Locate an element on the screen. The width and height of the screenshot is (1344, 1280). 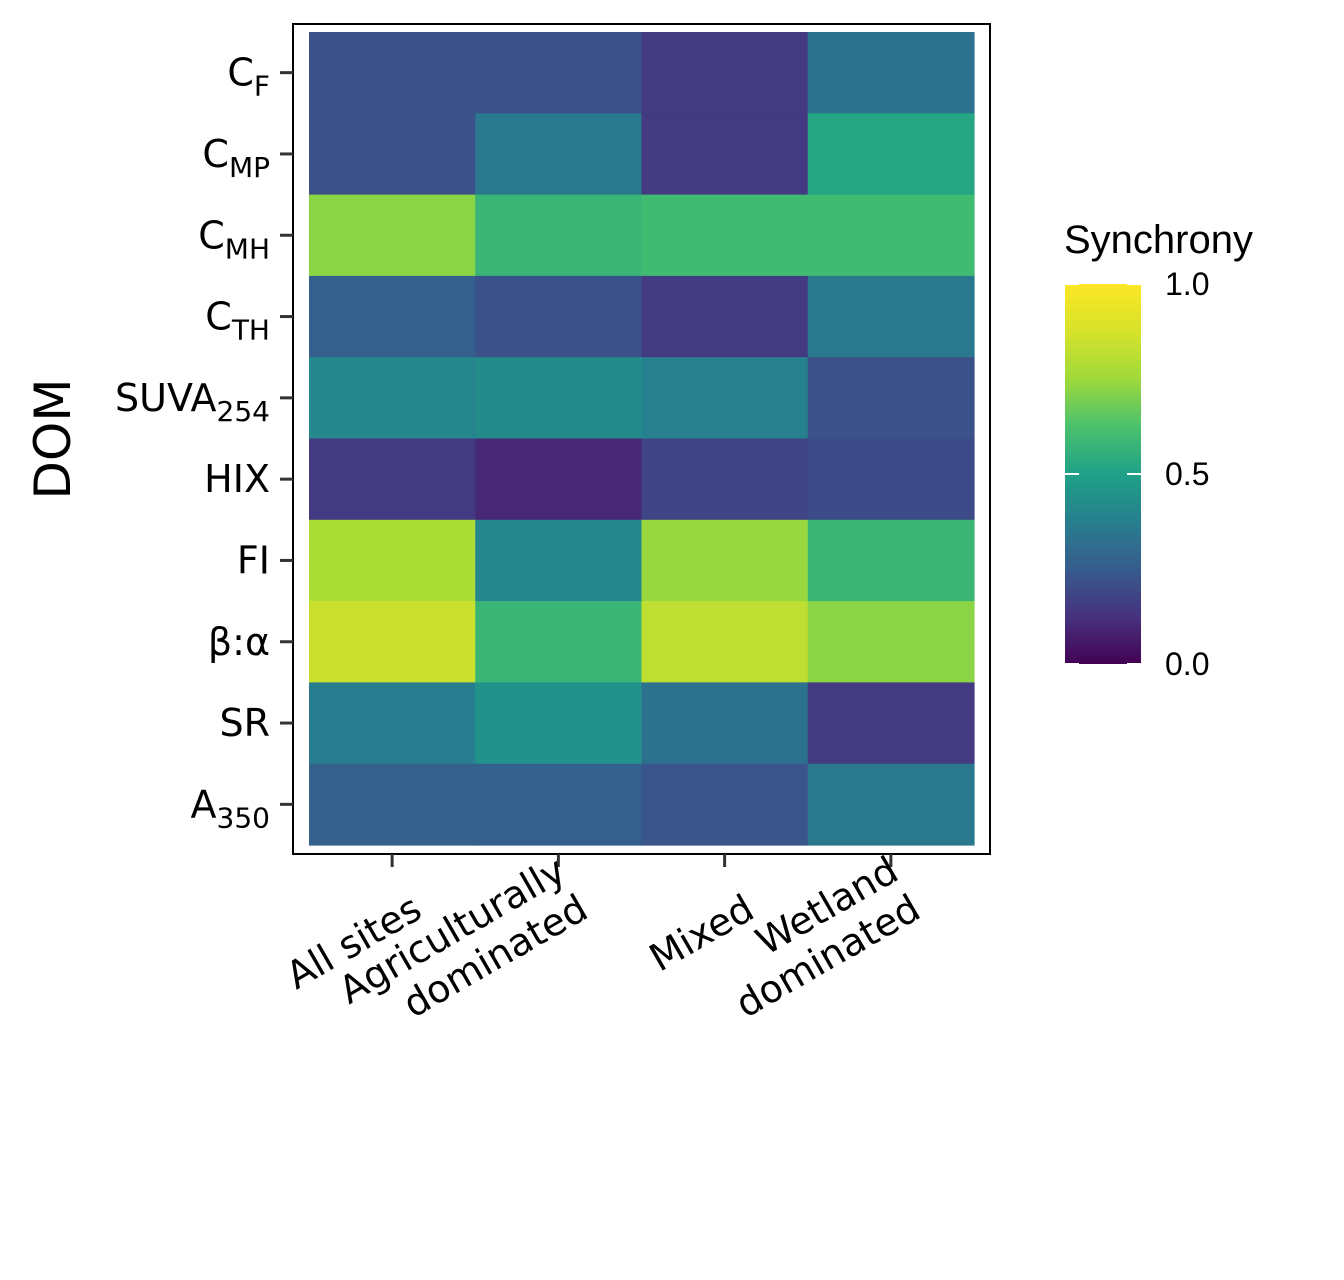
y-tick-label: CMP is located at coordinates (236, 158).